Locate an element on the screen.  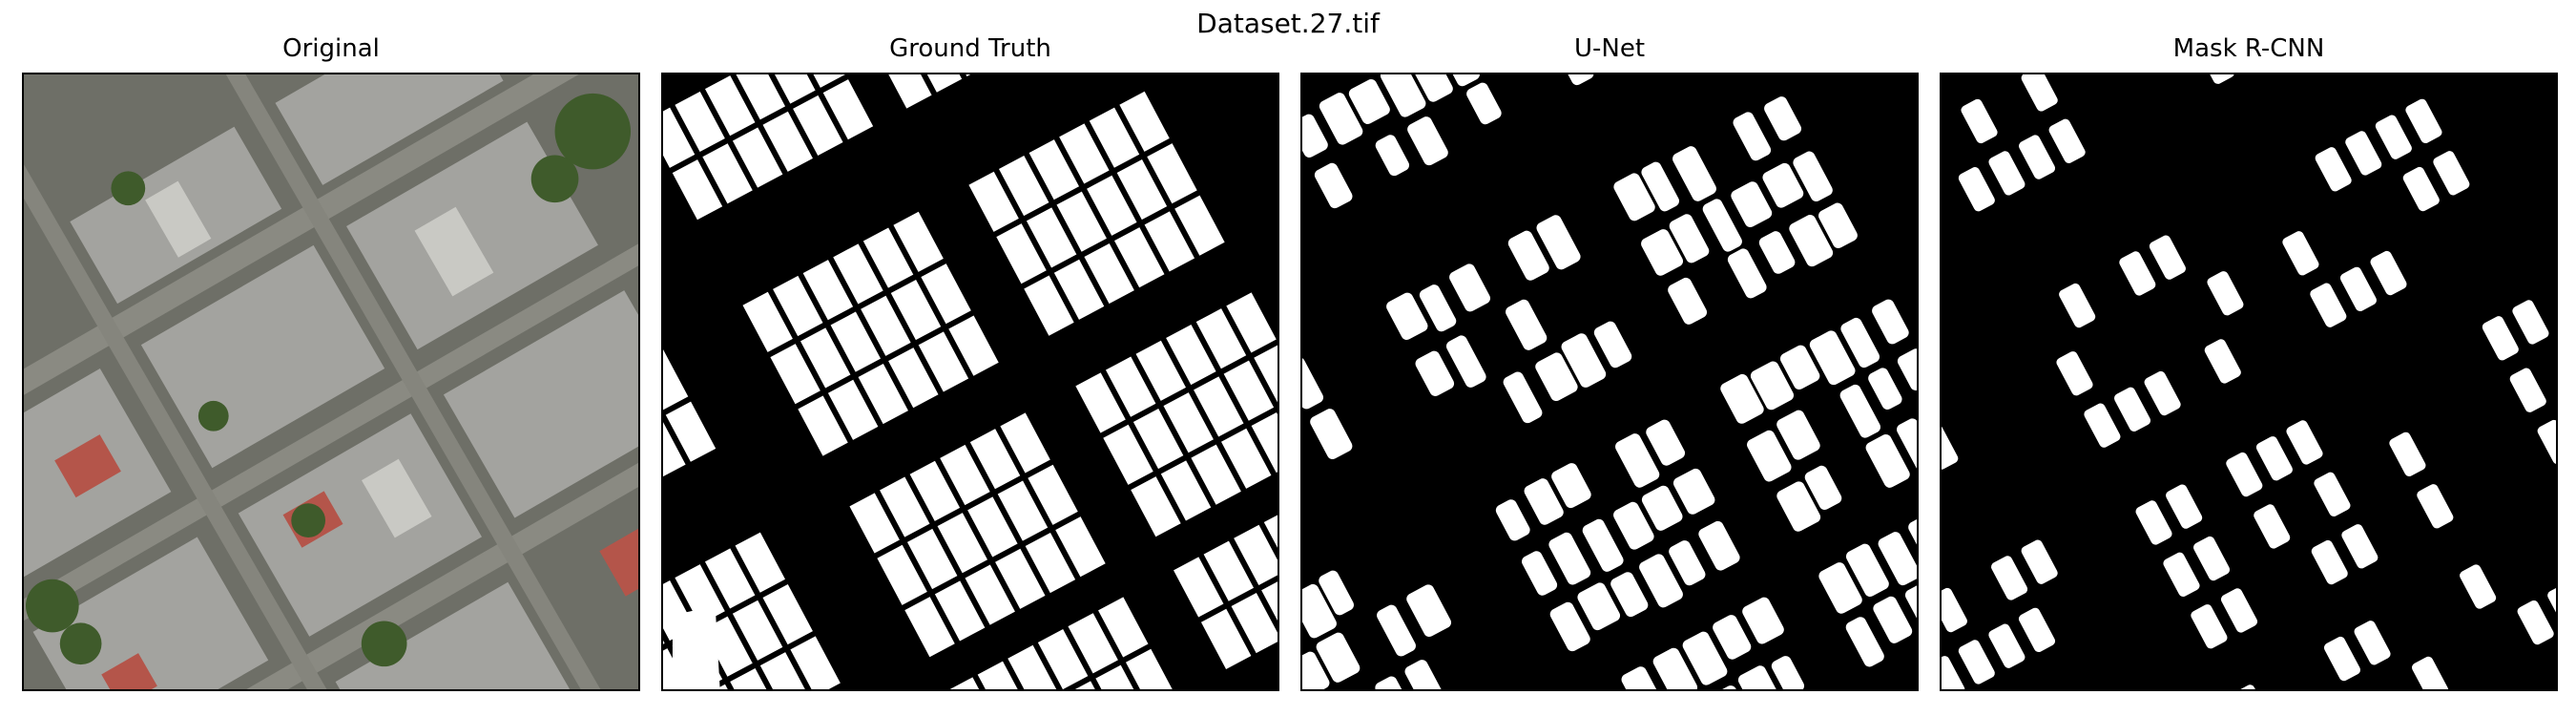
panel-title-mask-rcnn: Mask R-CNN is located at coordinates (2248, 48).